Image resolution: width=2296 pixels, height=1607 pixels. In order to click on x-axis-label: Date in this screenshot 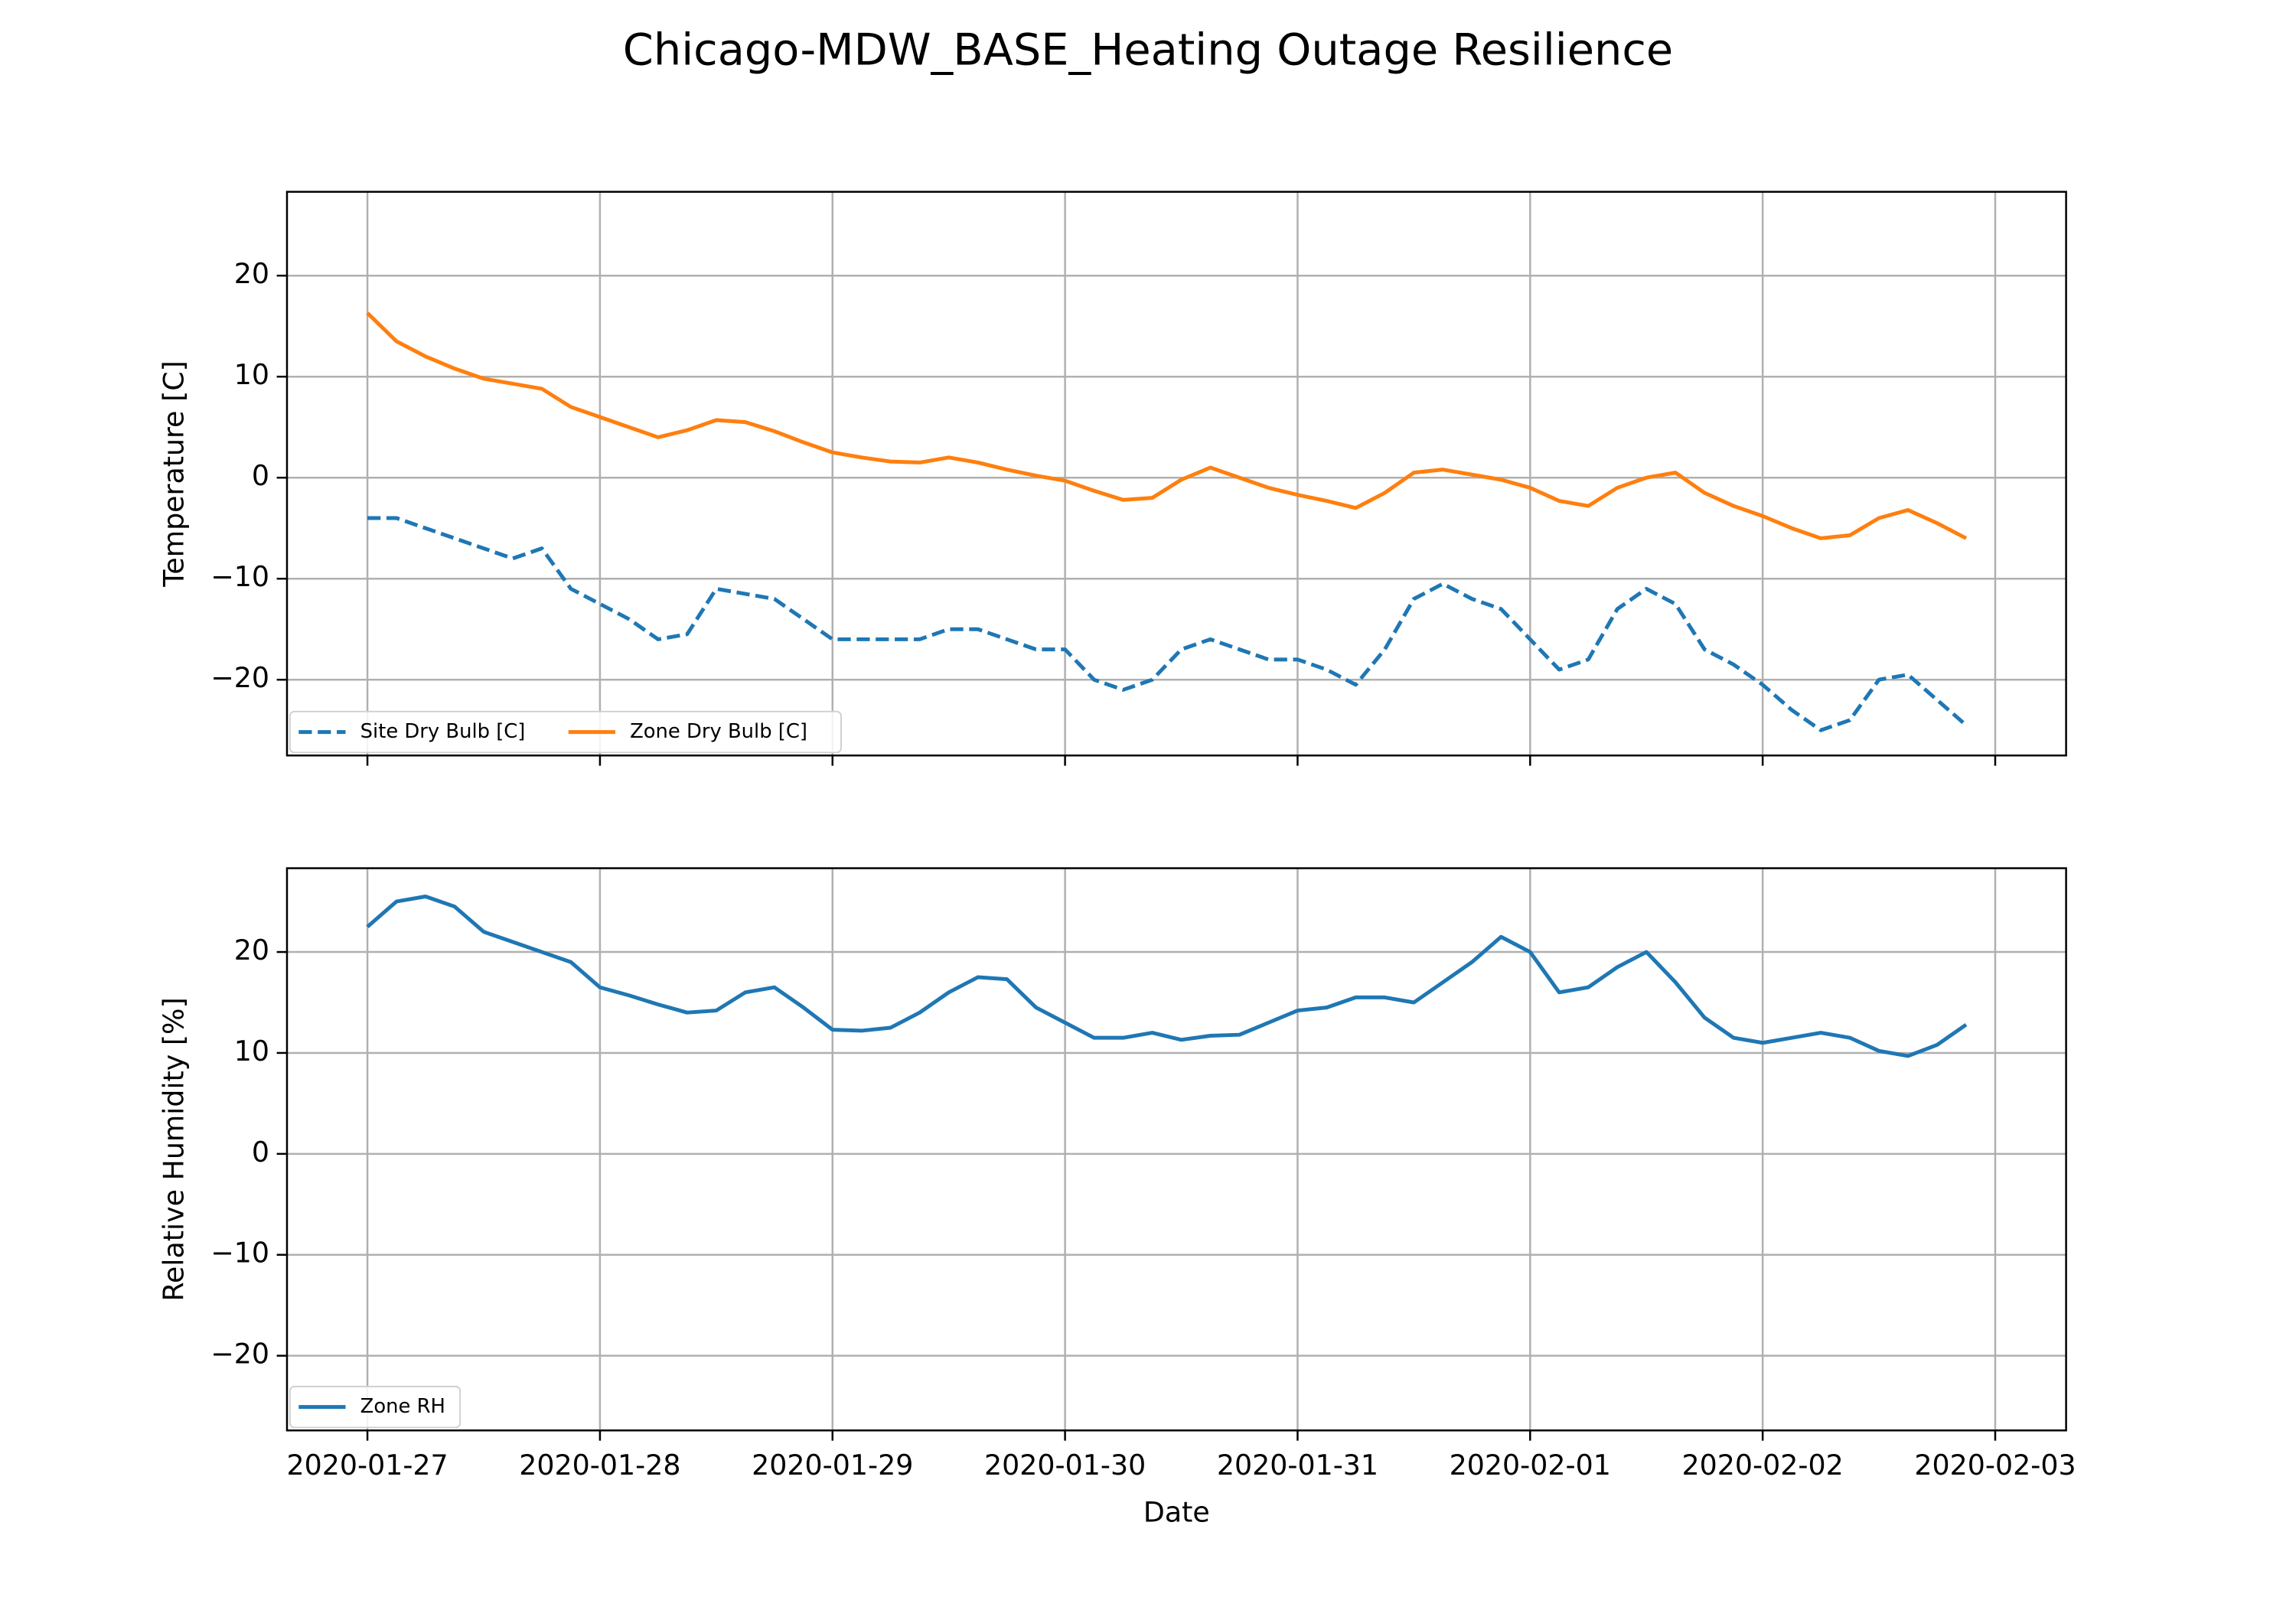, I will do `click(1176, 1511)`.